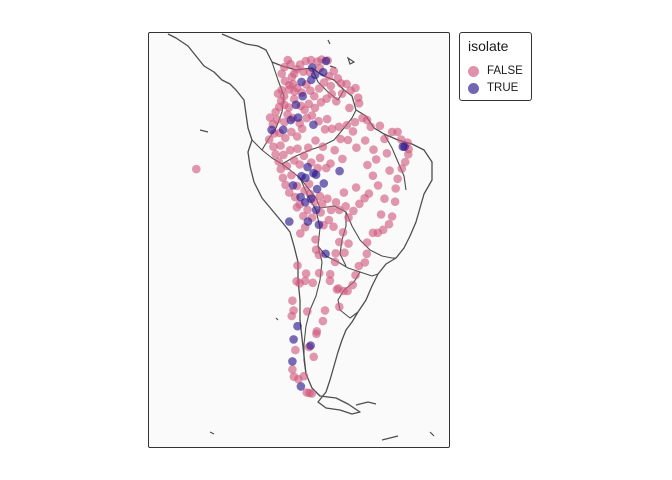 The image size is (672, 480). I want to click on legend: isolate FALSE TRUE, so click(495, 66).